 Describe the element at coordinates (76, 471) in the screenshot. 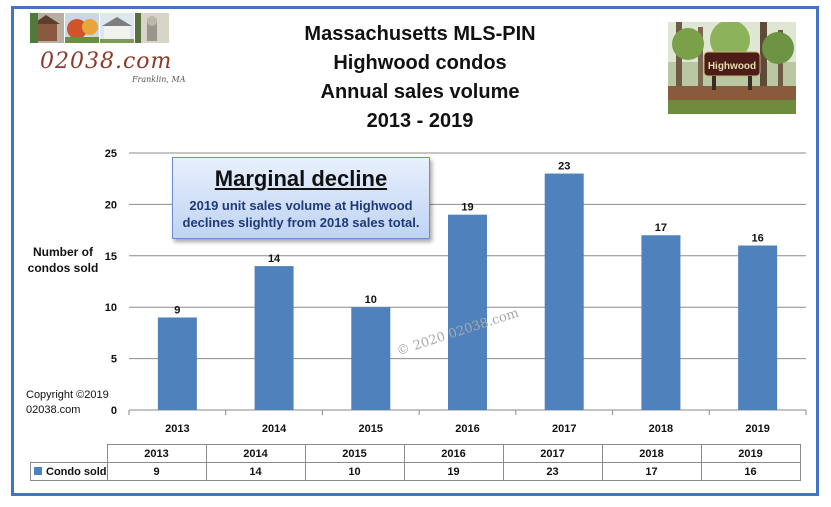

I see `data-table-series-name: Condo sold` at that location.